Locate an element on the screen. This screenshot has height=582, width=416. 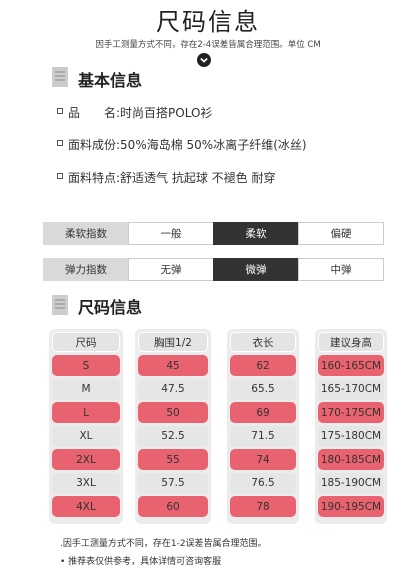
table-cell: XL is located at coordinates (86, 436).